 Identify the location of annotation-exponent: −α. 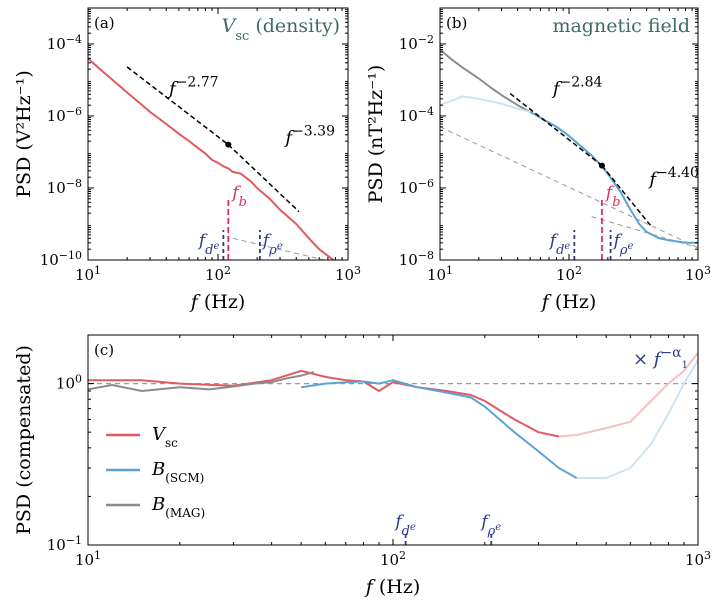
(671, 353).